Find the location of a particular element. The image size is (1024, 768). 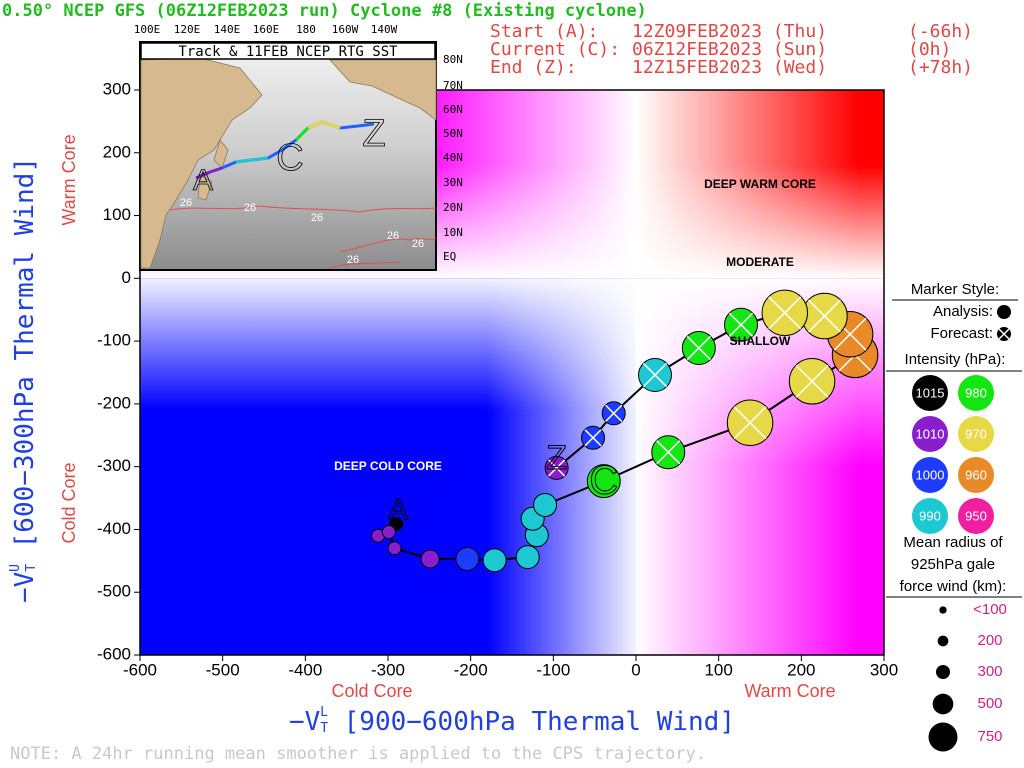

header-info: 12Z15FEB2023 (Wed) is located at coordinates (729, 67).